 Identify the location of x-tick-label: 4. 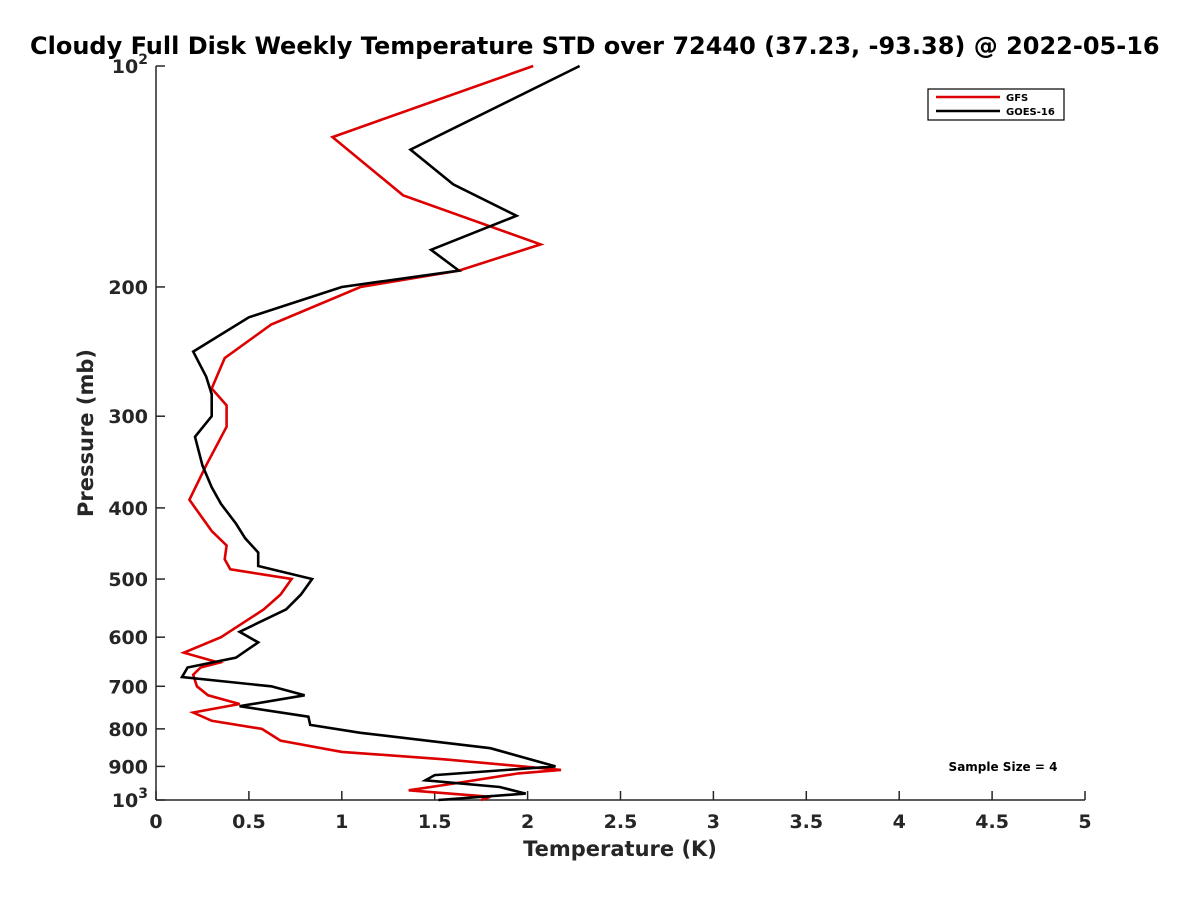
(899, 822).